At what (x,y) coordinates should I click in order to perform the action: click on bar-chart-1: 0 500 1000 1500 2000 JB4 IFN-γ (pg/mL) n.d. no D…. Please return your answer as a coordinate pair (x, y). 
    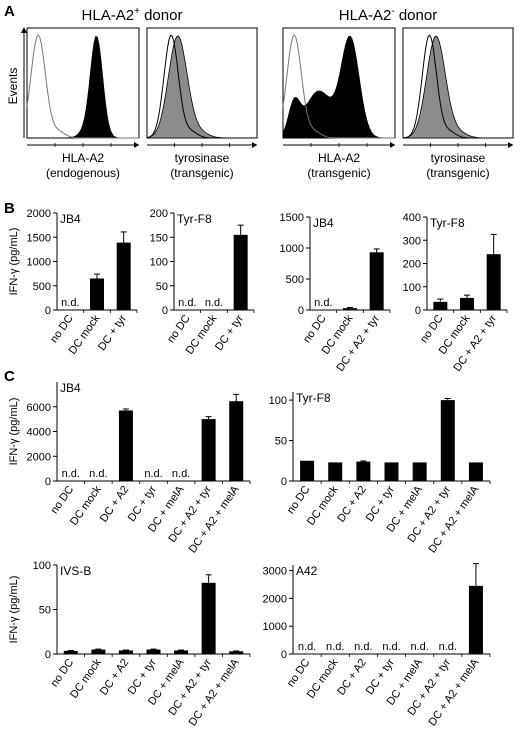
    Looking at the image, I should click on (73, 282).